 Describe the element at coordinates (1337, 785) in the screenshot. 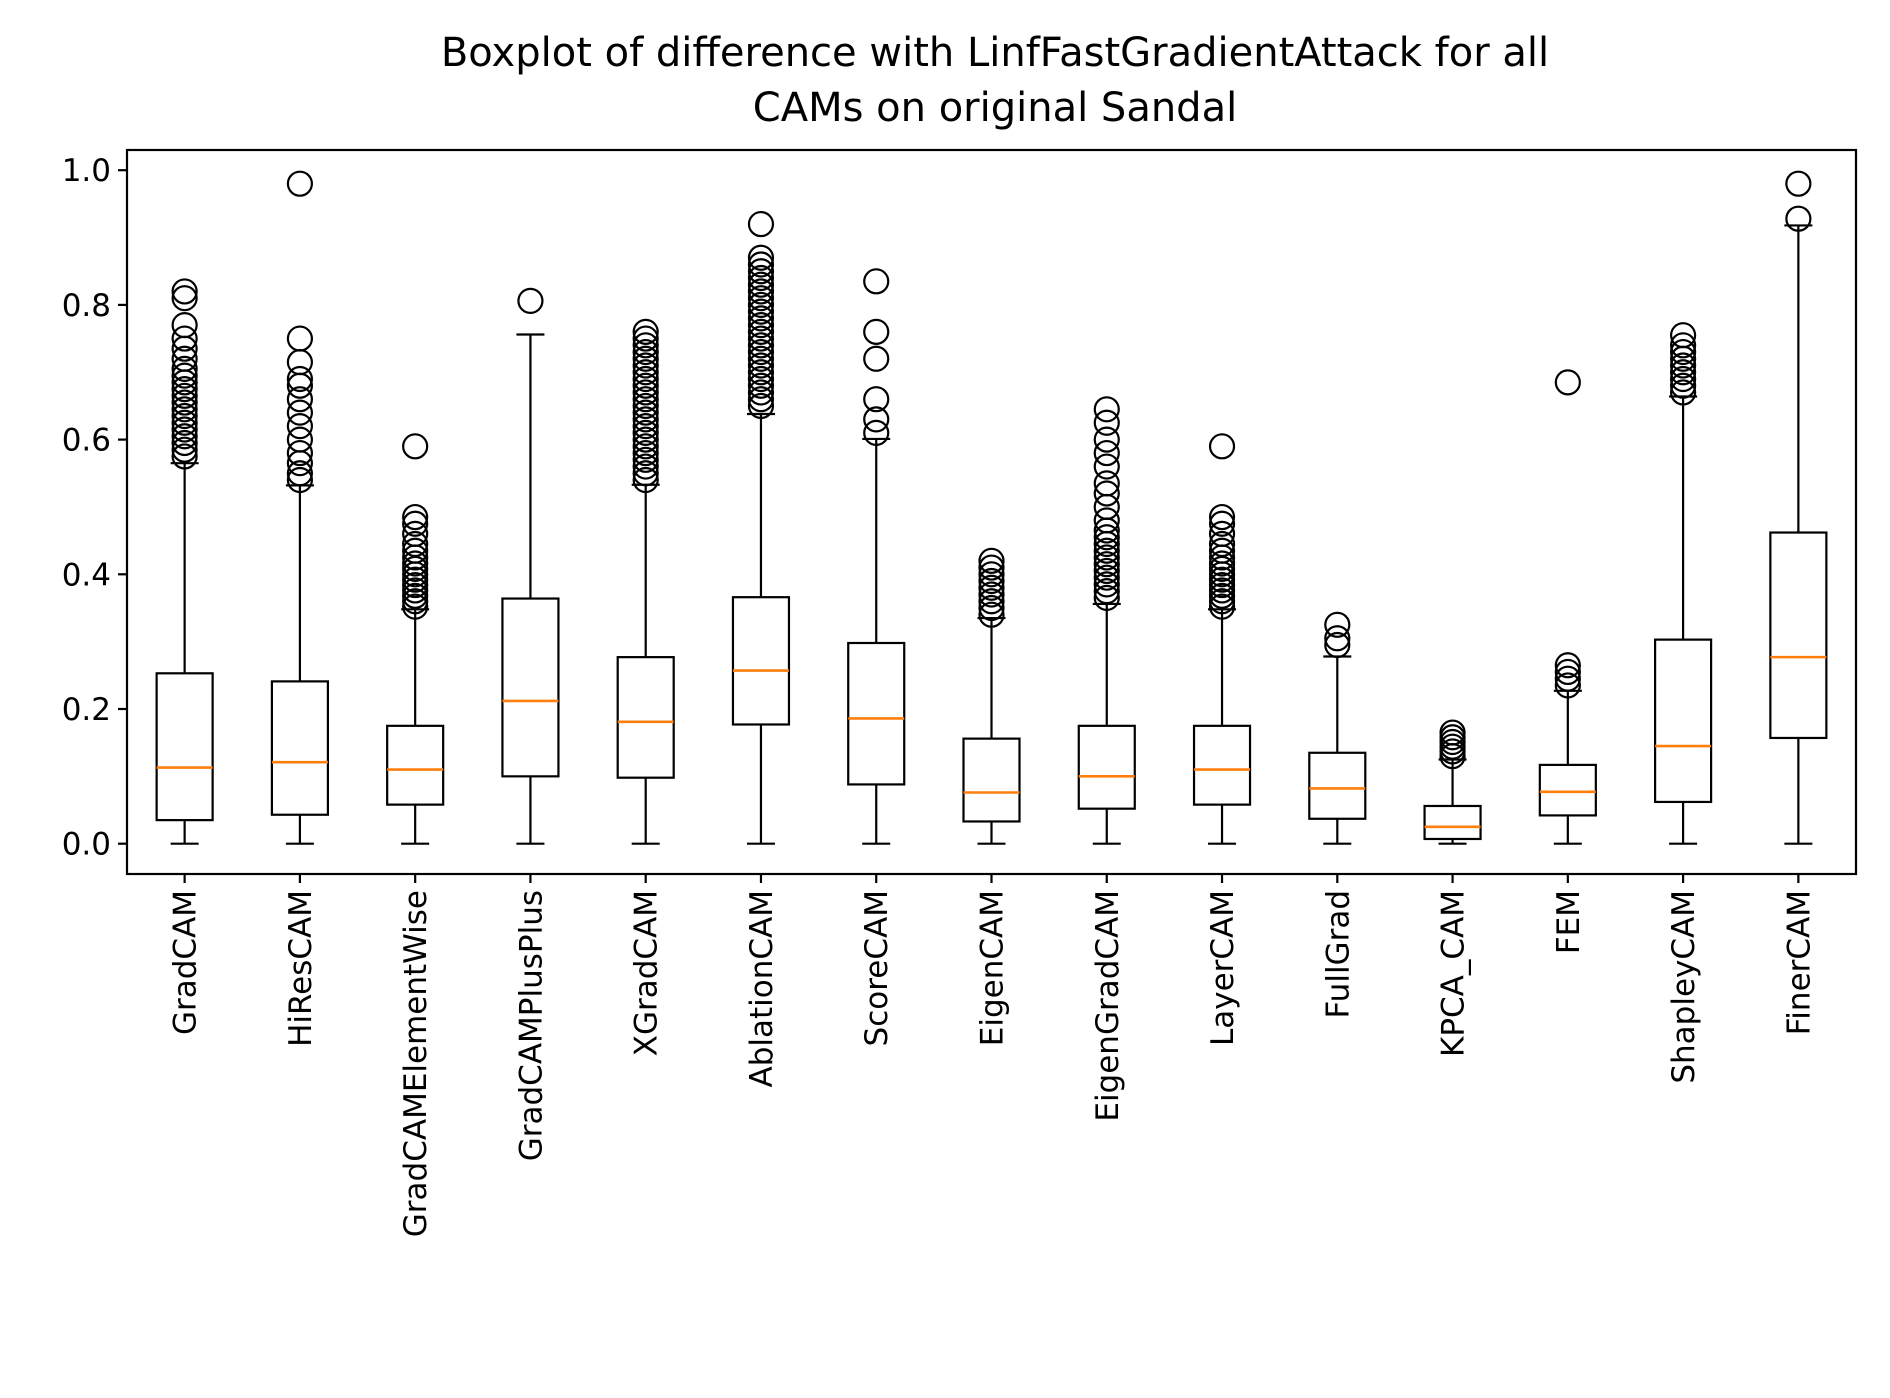

I see `box-fullgrad` at that location.